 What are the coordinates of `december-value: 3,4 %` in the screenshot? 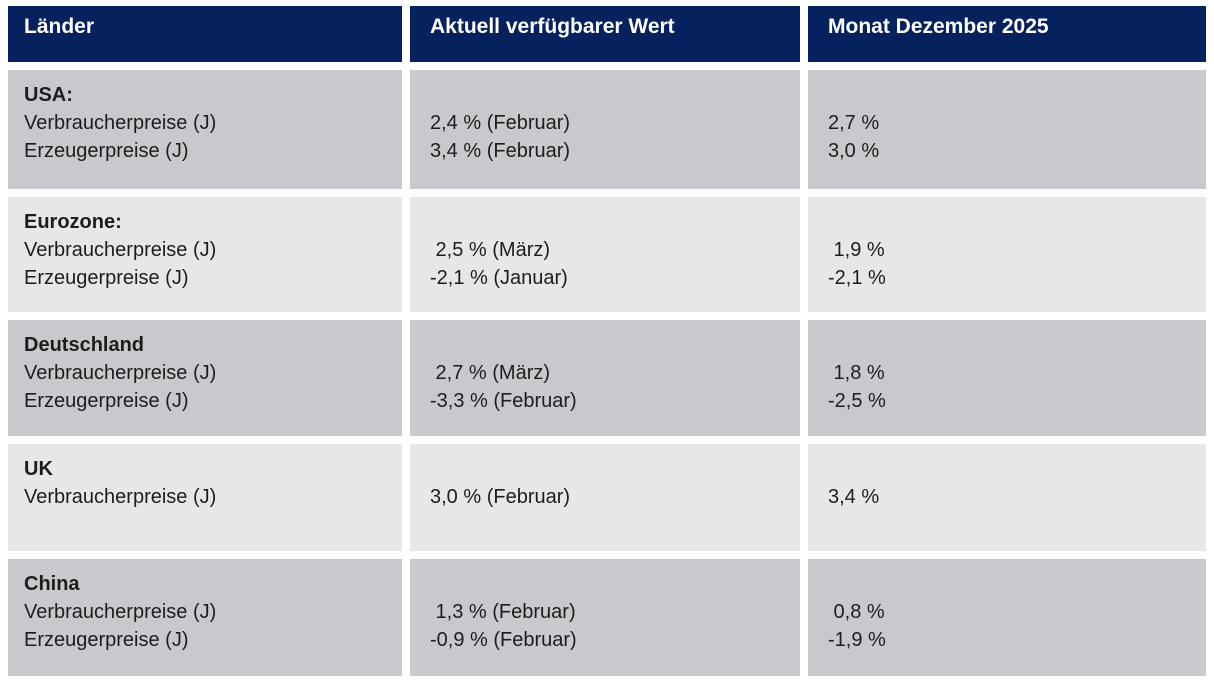 It's located at (854, 497).